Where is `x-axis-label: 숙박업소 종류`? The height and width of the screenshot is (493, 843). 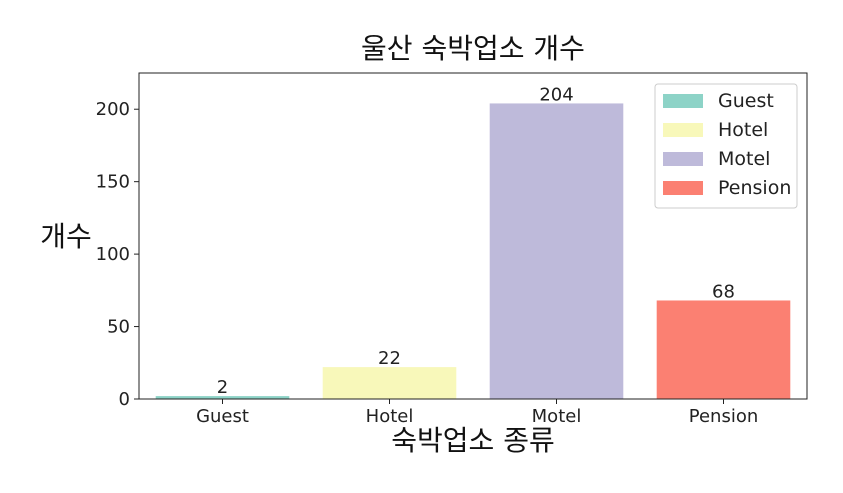 x-axis-label: 숙박업소 종류 is located at coordinates (472, 440).